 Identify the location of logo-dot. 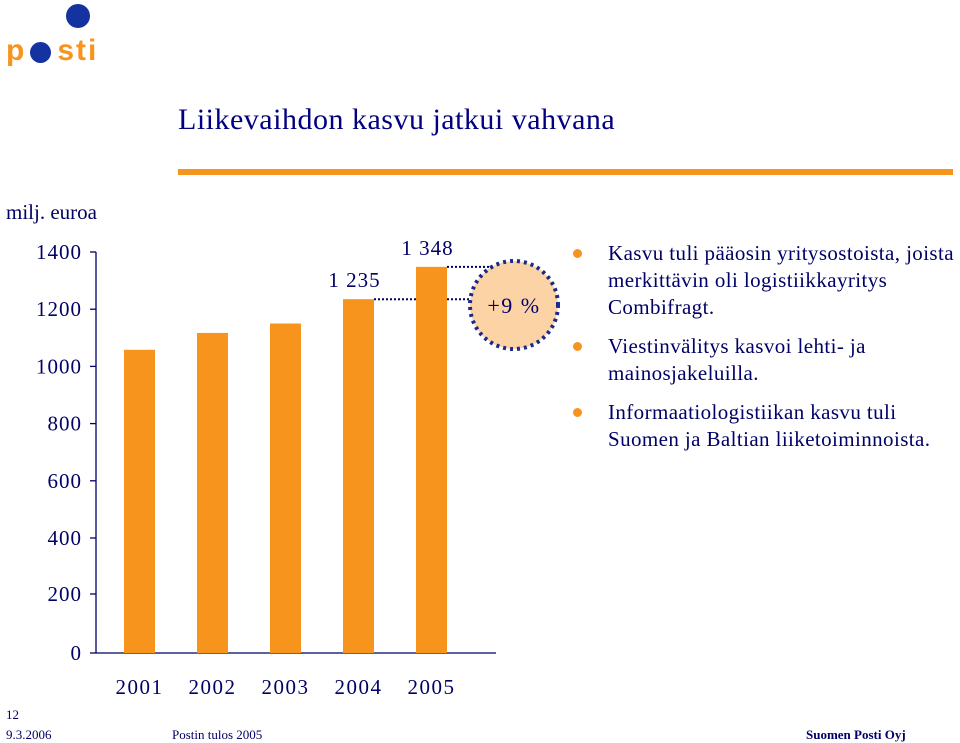
(78, 16).